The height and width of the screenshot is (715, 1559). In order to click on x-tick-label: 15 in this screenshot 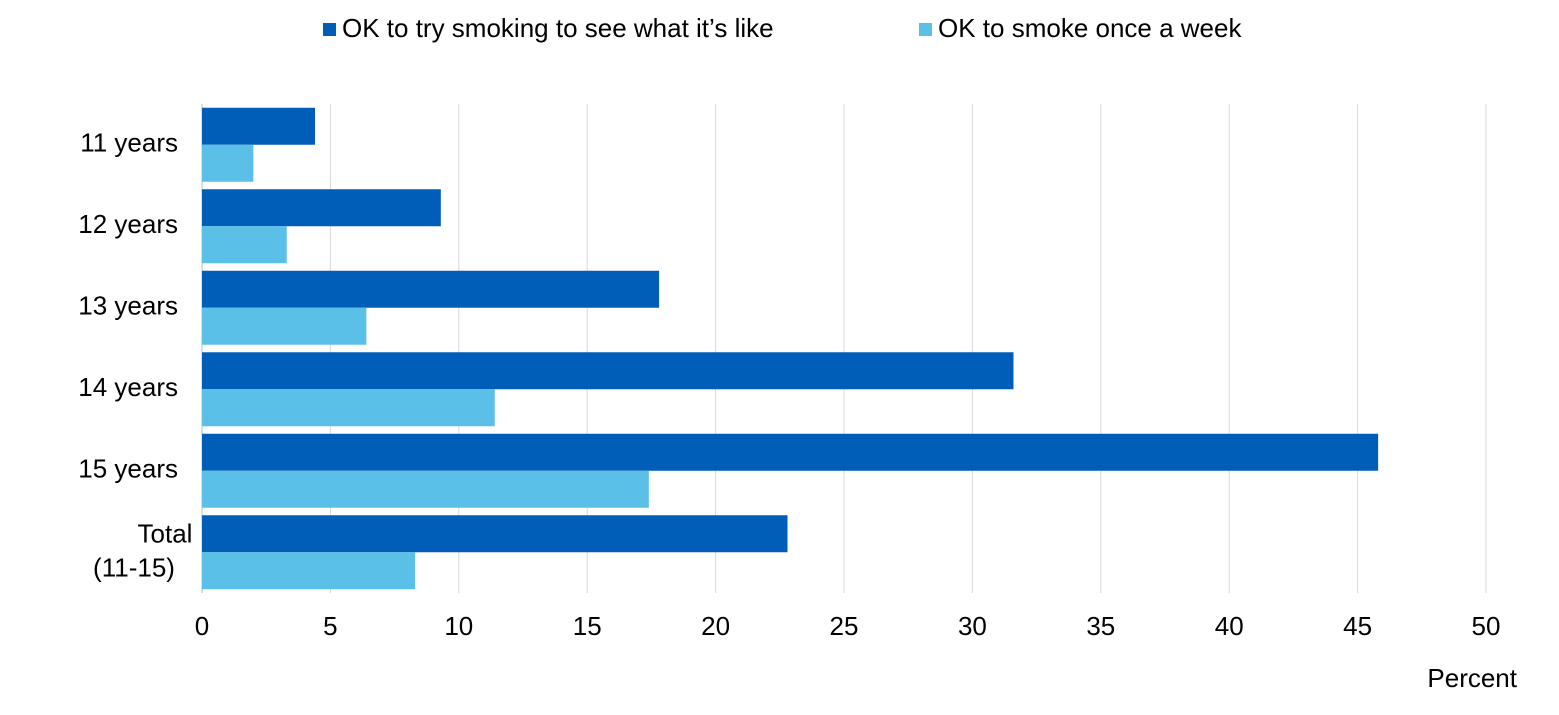, I will do `click(587, 626)`.